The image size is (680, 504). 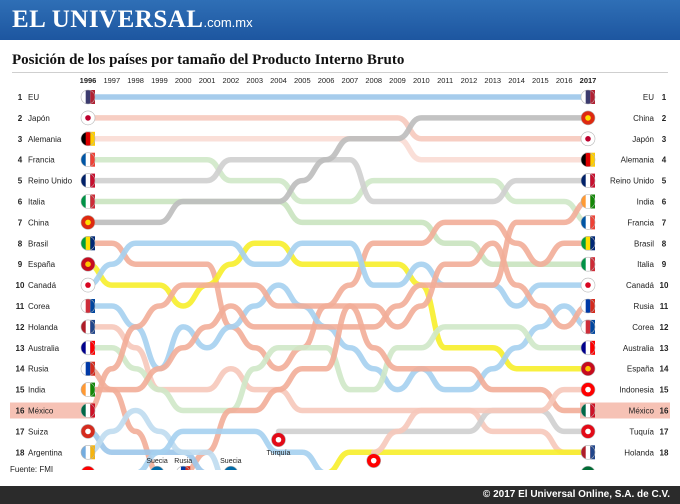 What do you see at coordinates (588, 80) in the screenshot?
I see `year-label-2017: 2017` at bounding box center [588, 80].